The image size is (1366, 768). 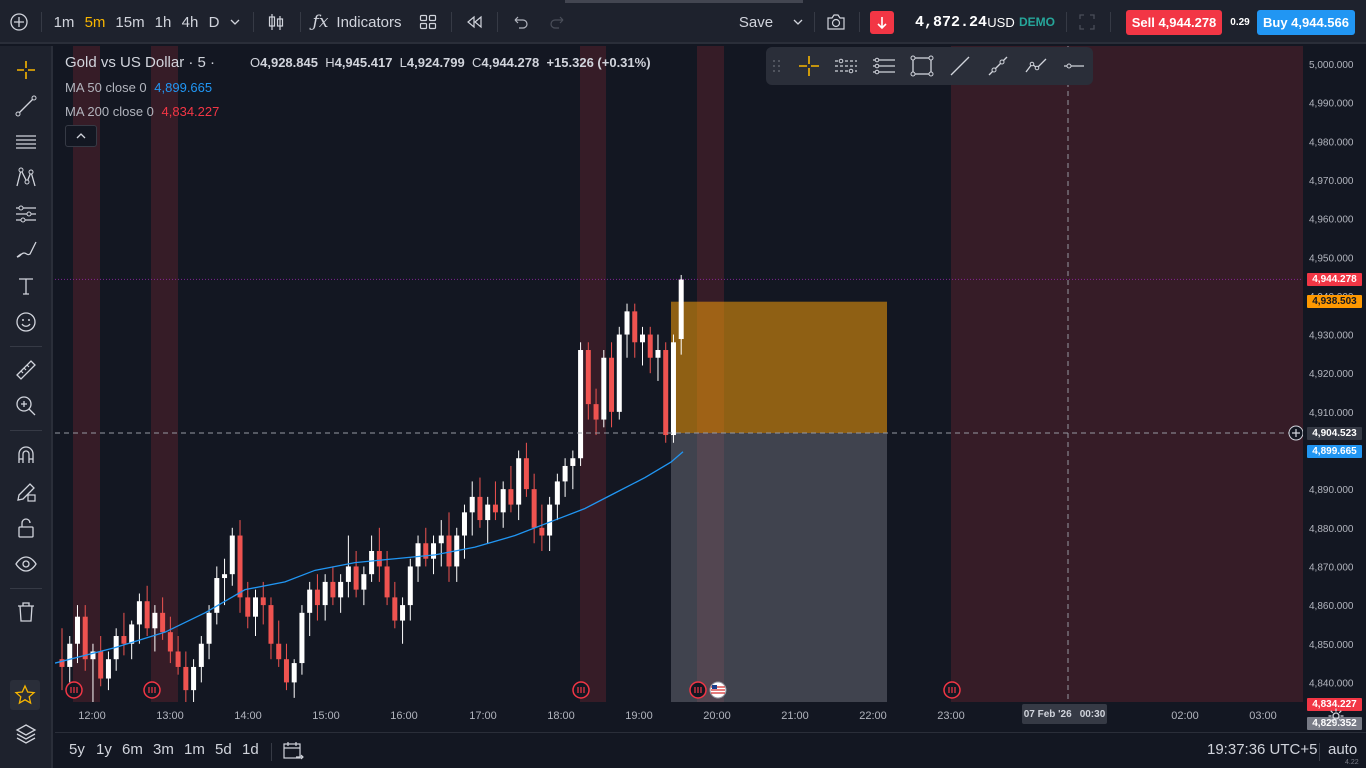 I want to click on save-menu-chevron-icon, so click(x=798, y=22).